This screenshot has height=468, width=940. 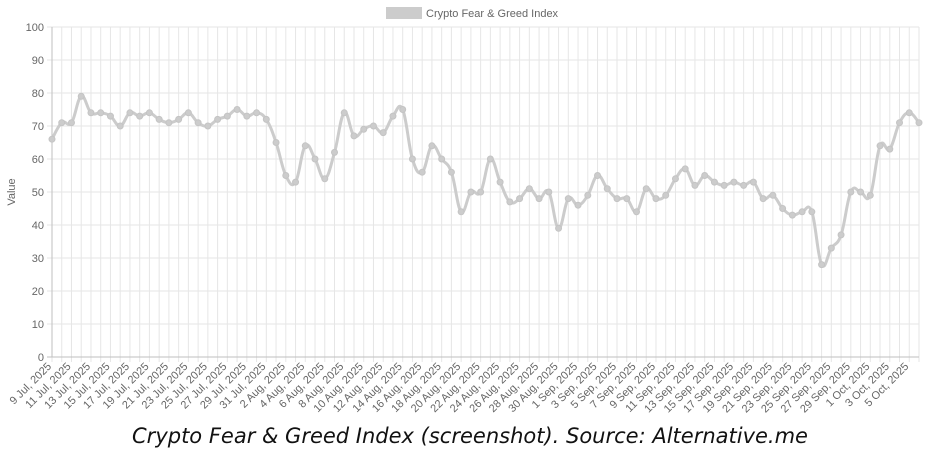 What do you see at coordinates (12, 191) in the screenshot?
I see `y-axis-label: Value` at bounding box center [12, 191].